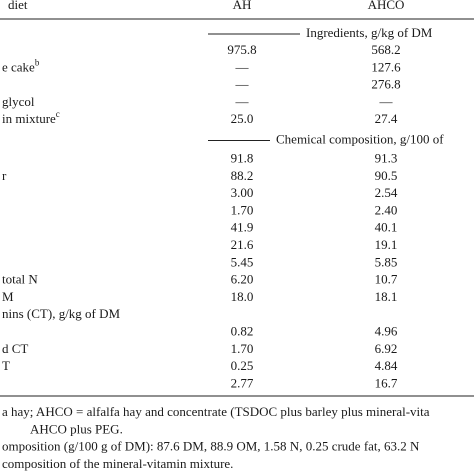 The height and width of the screenshot is (474, 474). Describe the element at coordinates (386, 261) in the screenshot. I see `ahco-value: 5.85` at that location.